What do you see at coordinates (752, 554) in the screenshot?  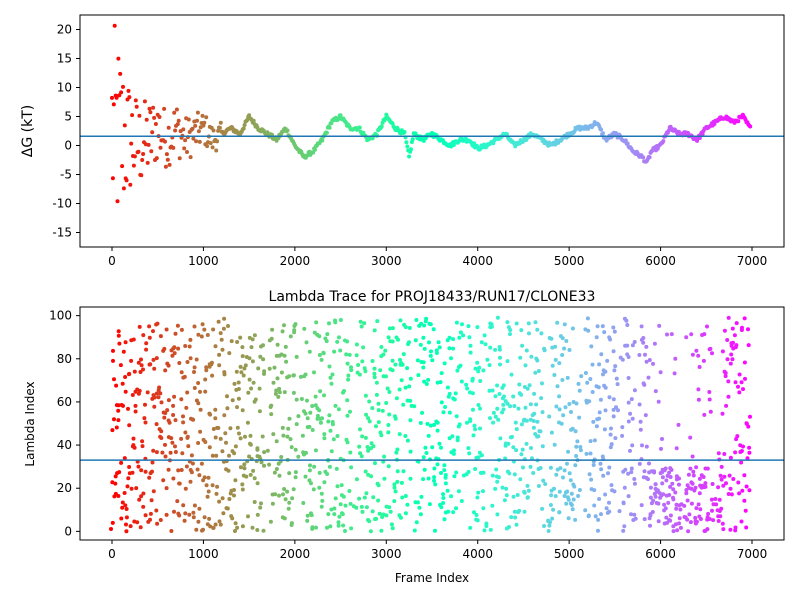 I see `x-tick-label: 7000` at bounding box center [752, 554].